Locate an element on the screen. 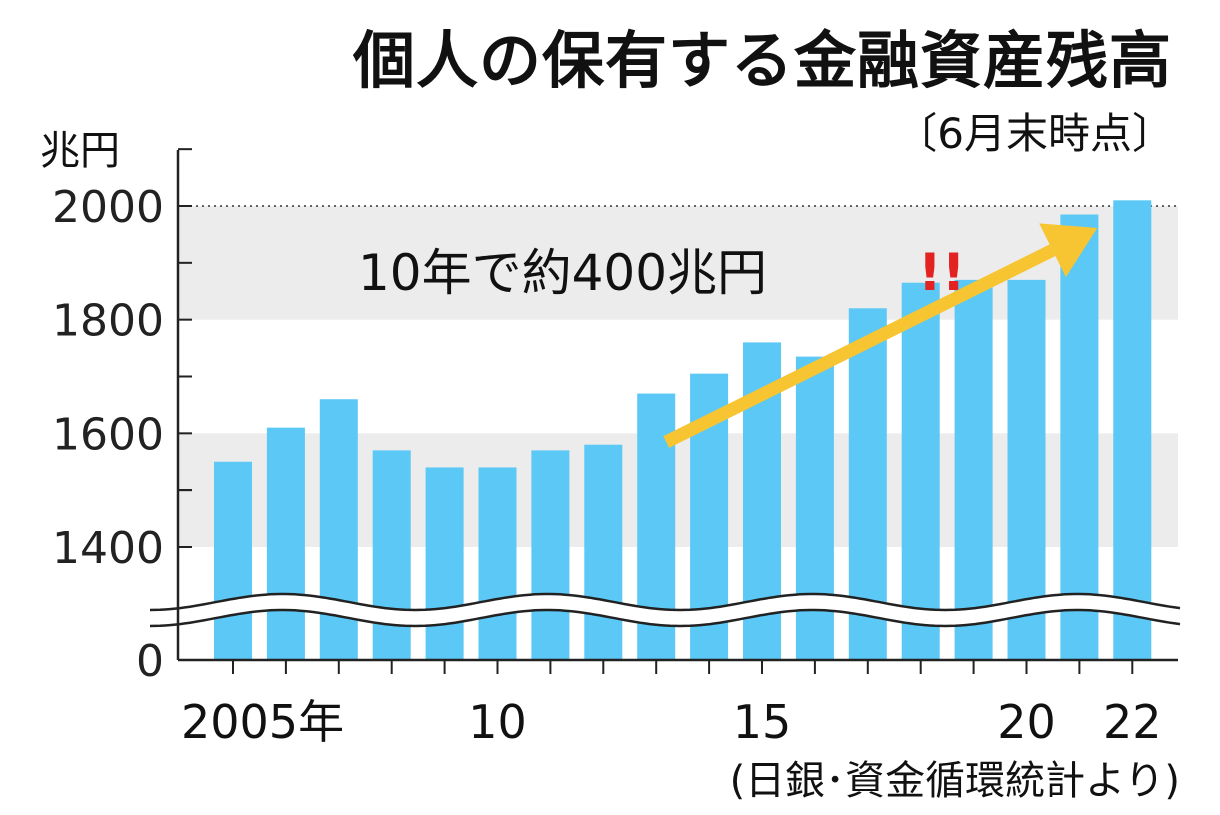 The width and height of the screenshot is (1220, 815). x-tick-label: 20 is located at coordinates (1026, 722).